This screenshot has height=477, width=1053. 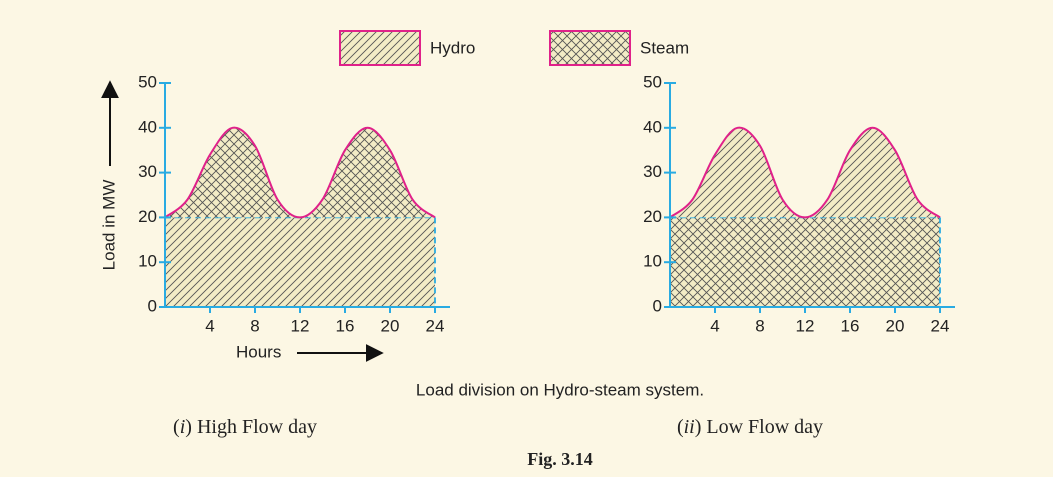 What do you see at coordinates (452, 47) in the screenshot?
I see `legend-label: Hydro` at bounding box center [452, 47].